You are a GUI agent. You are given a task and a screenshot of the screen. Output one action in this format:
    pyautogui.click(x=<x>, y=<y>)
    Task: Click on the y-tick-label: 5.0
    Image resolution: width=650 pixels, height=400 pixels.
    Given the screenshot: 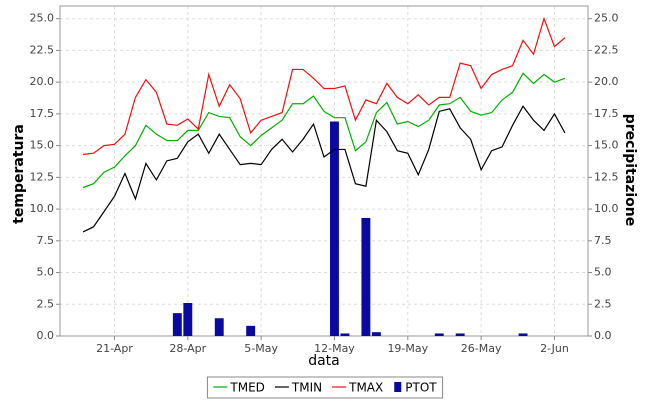 What is the action you would take?
    pyautogui.click(x=46, y=272)
    